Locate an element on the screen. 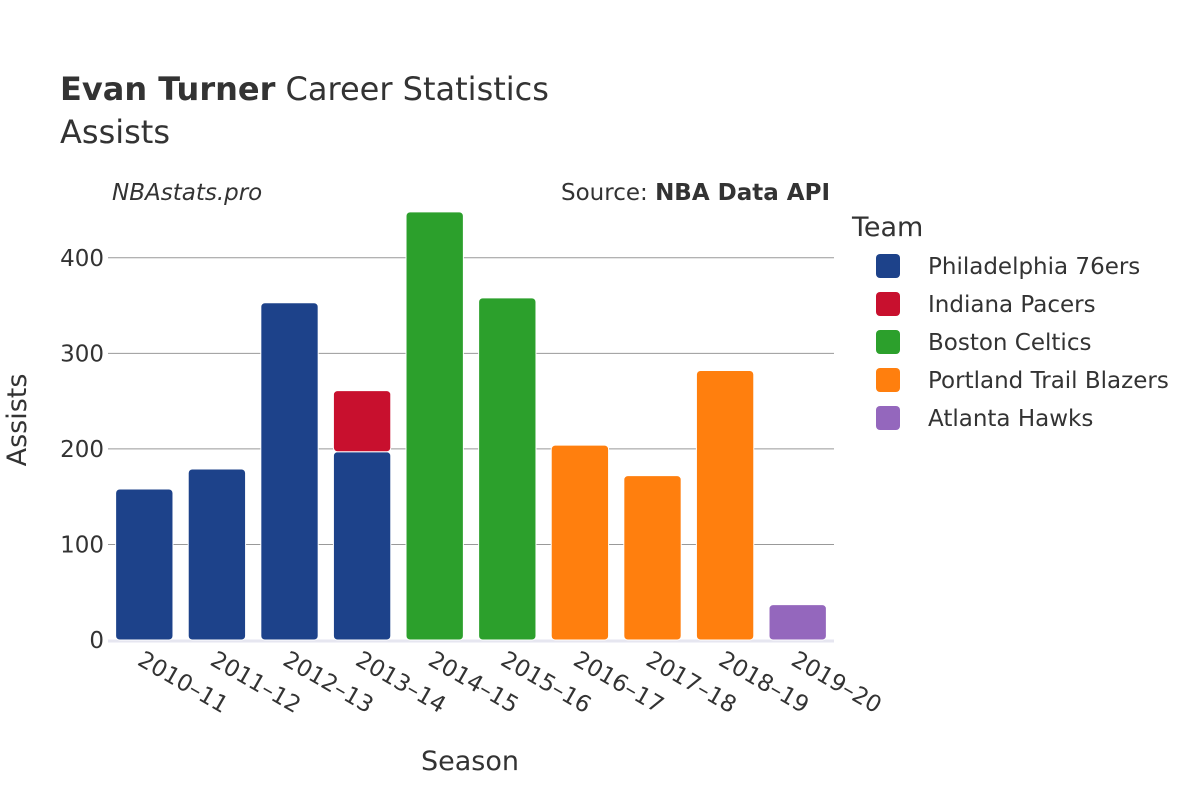  title-rest: Career Statistics is located at coordinates (412, 89).